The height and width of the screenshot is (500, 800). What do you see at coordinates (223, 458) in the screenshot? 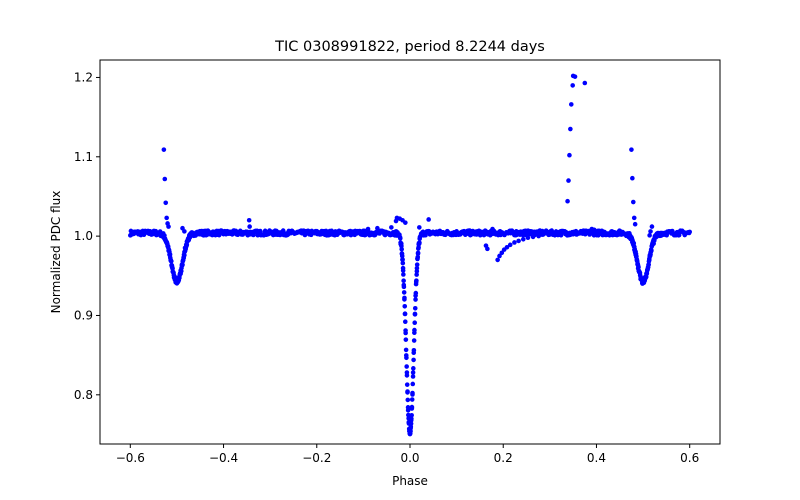
I see `x-tick-label: −0.4` at bounding box center [223, 458].